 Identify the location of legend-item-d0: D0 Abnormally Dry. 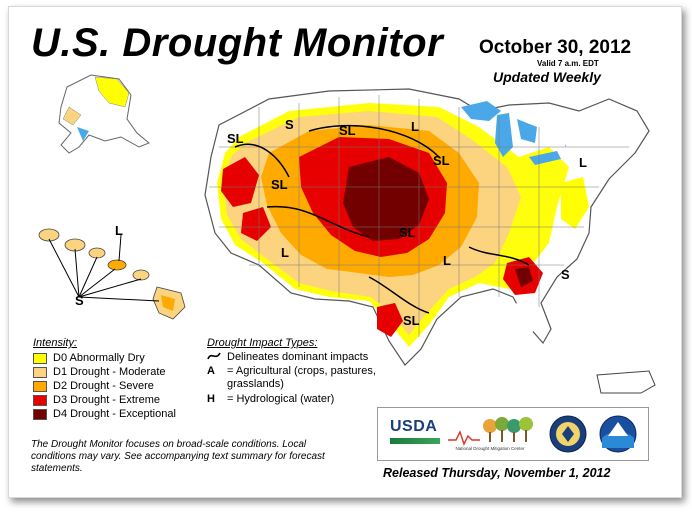
(118, 358).